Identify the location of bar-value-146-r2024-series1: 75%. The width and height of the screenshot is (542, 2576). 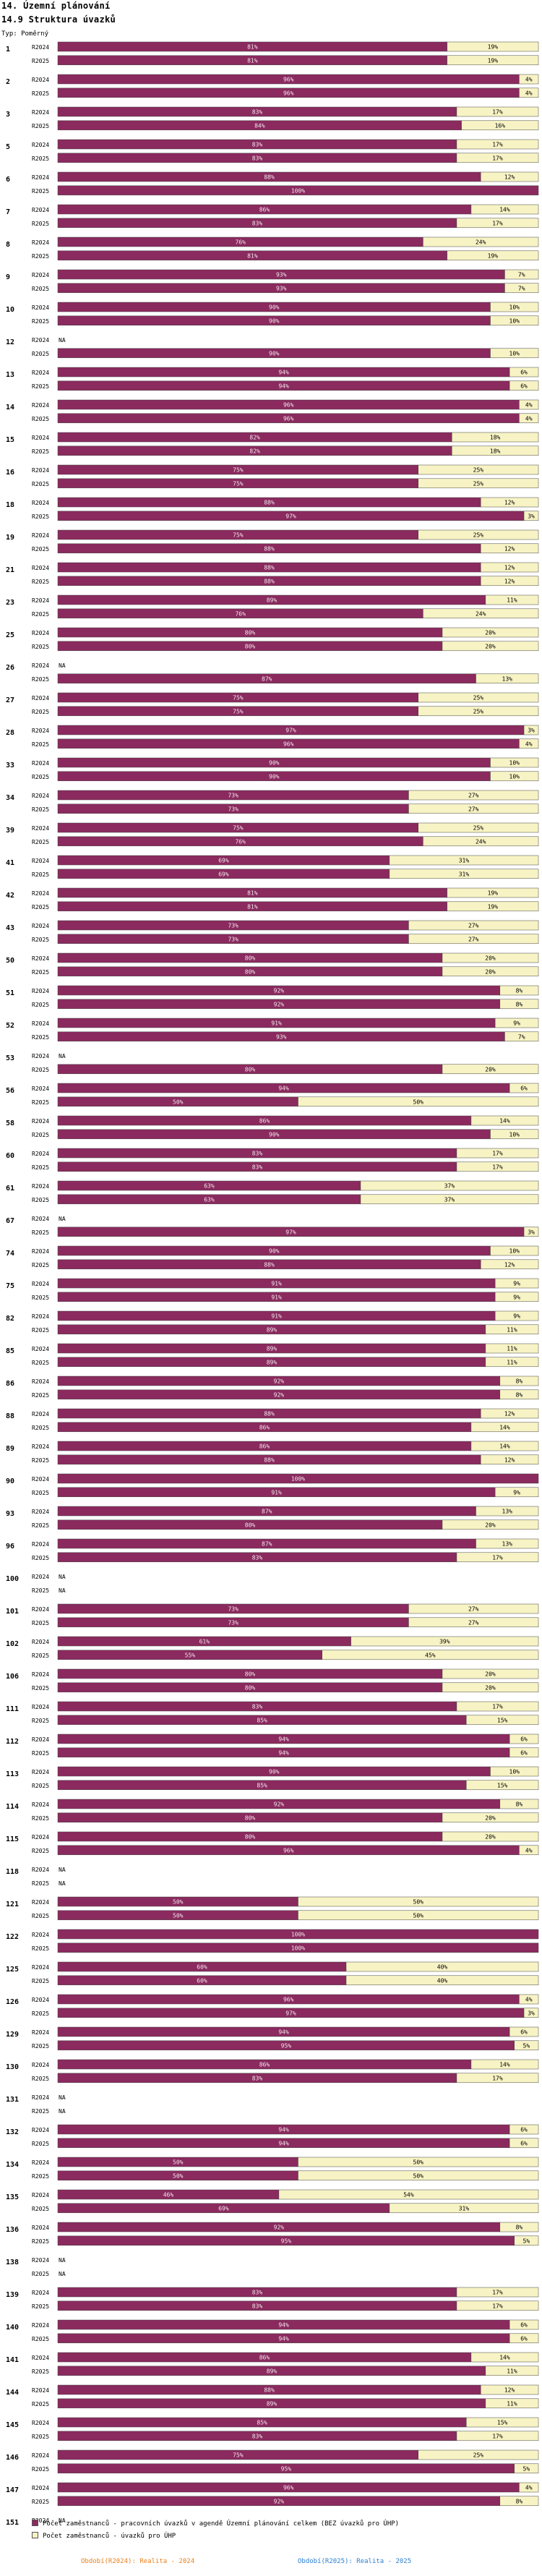
(238, 2455).